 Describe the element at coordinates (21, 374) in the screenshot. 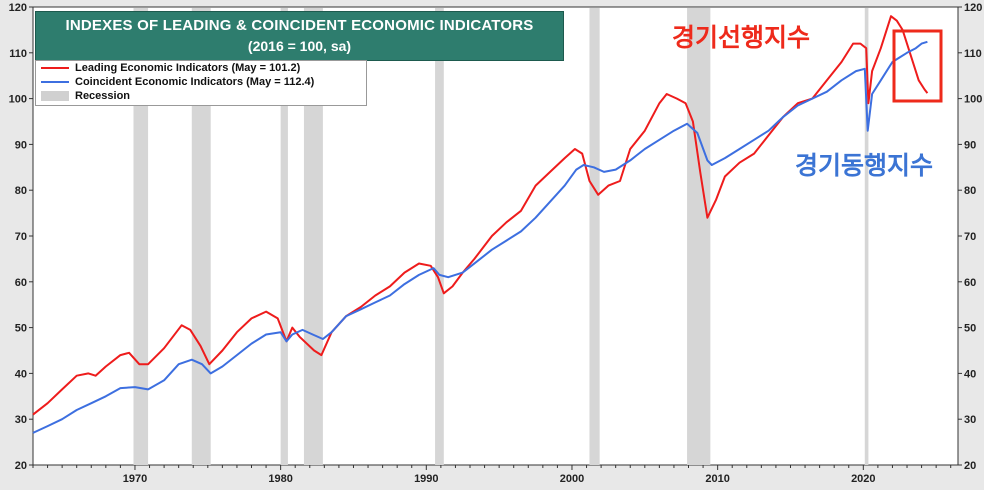

I see `y-tick-label-left-40: 40` at that location.